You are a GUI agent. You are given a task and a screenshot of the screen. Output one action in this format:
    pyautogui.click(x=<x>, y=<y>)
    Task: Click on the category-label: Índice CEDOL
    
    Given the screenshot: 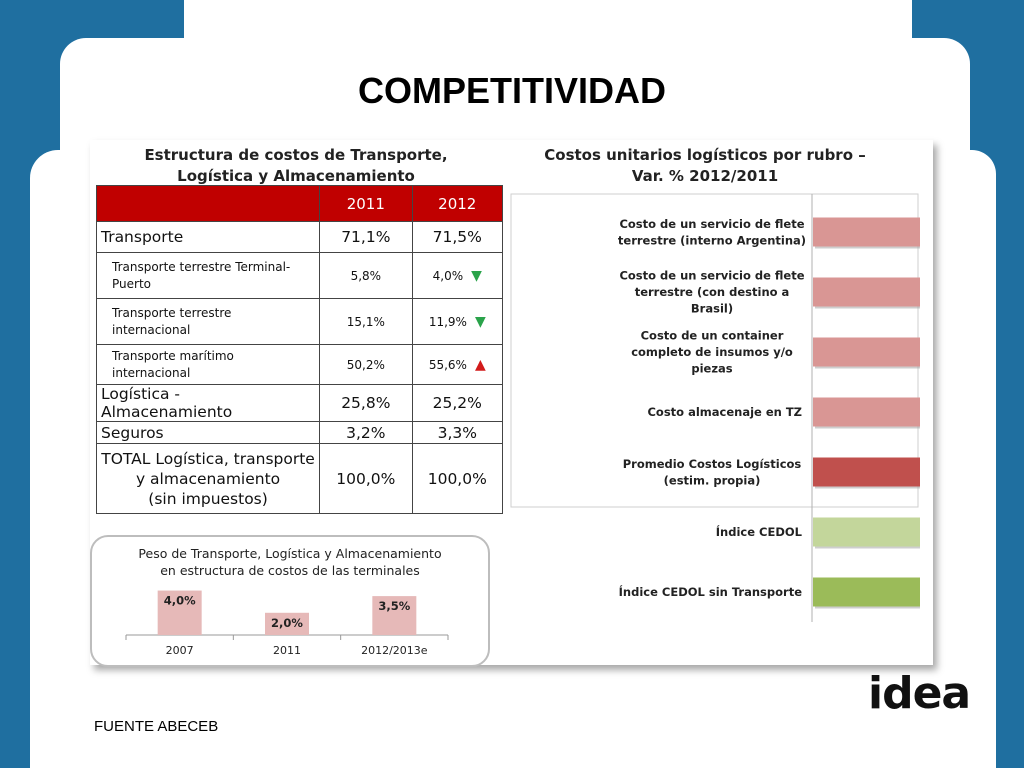 What is the action you would take?
    pyautogui.click(x=759, y=531)
    